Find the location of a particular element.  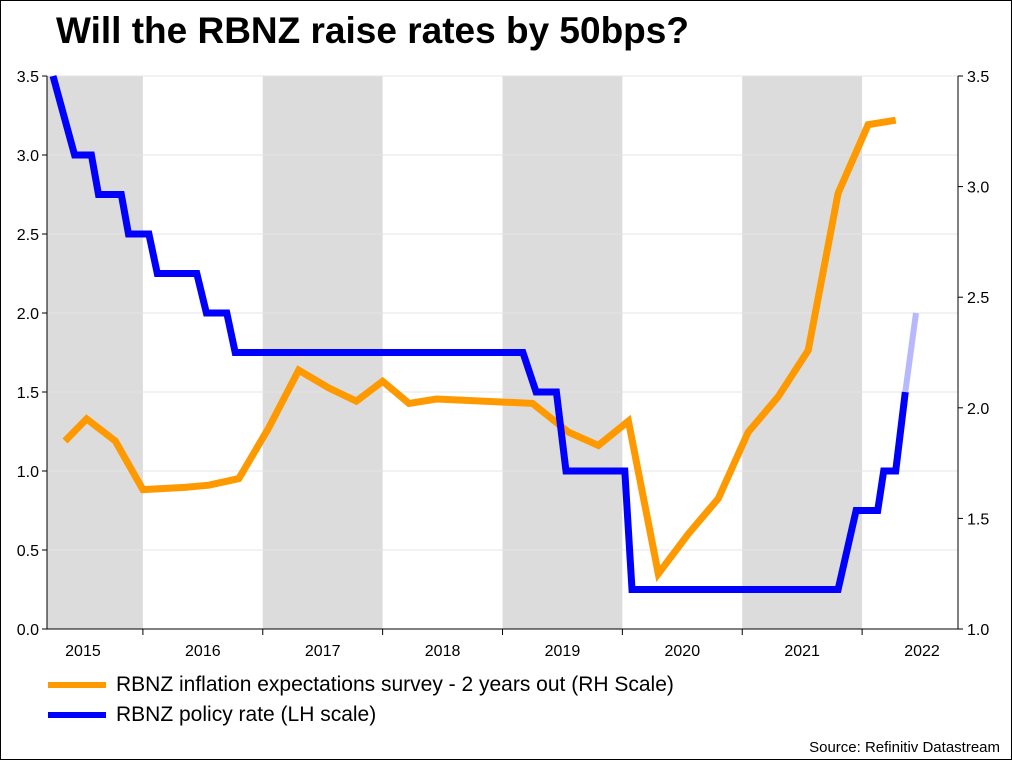

right-tick-label: 1.0 is located at coordinates (978, 630).